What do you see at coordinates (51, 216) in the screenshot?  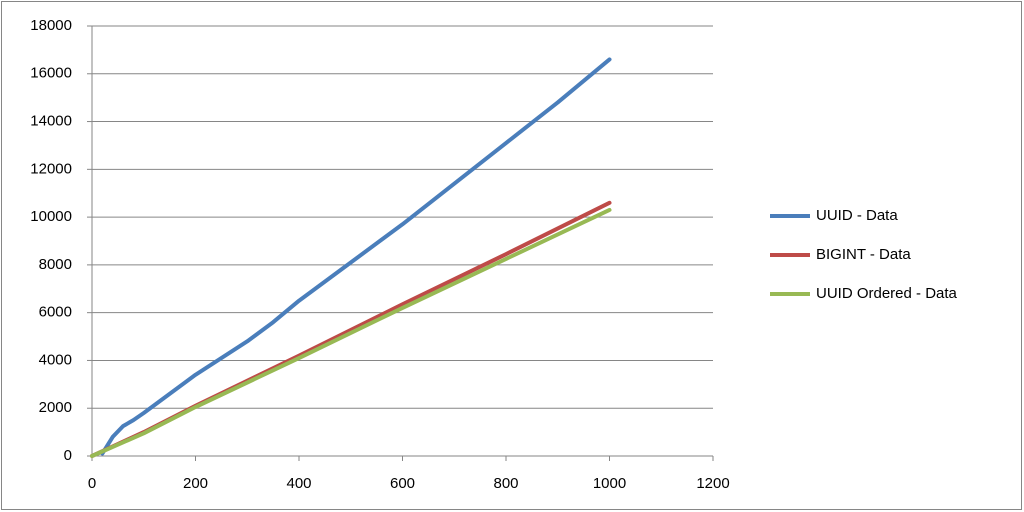 I see `y-tick-label: 10000` at bounding box center [51, 216].